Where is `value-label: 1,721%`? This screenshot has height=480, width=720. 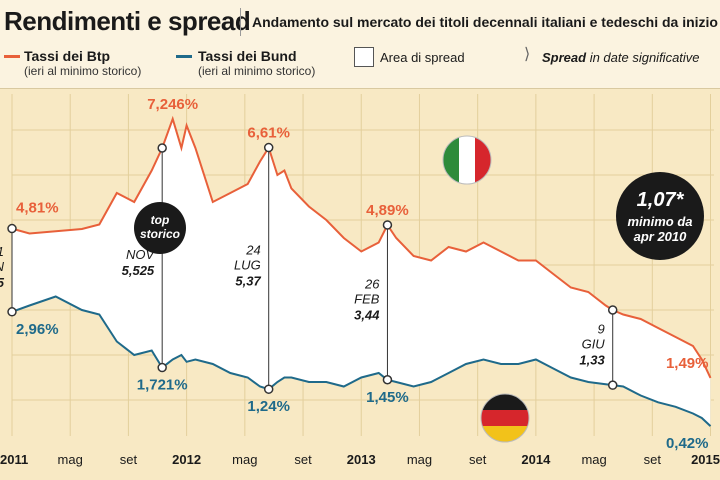
value-label: 1,721% is located at coordinates (162, 385).